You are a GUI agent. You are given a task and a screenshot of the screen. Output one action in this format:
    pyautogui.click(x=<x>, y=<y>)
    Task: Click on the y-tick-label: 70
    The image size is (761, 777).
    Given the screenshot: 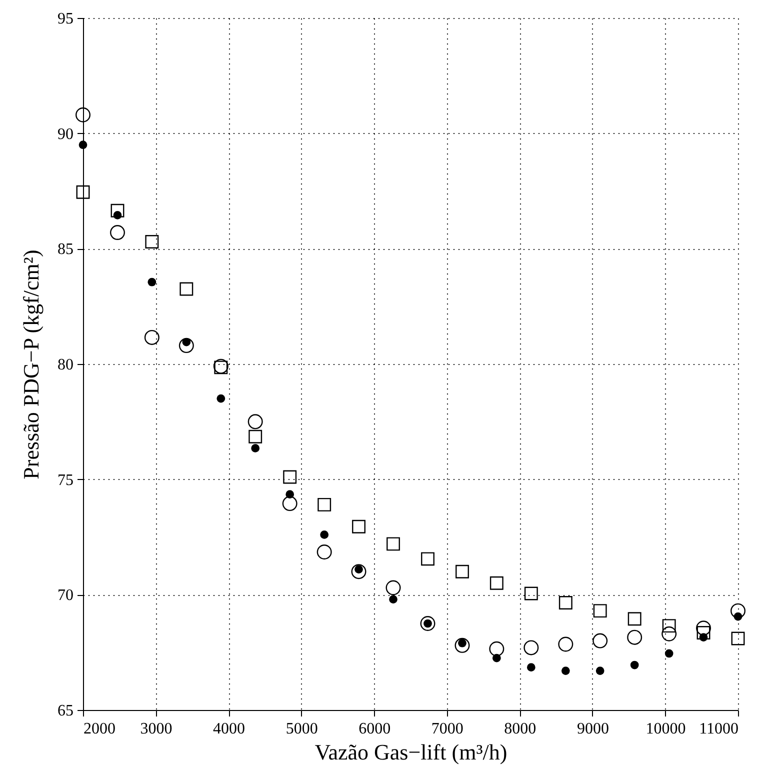 What is the action you would take?
    pyautogui.click(x=66, y=595)
    